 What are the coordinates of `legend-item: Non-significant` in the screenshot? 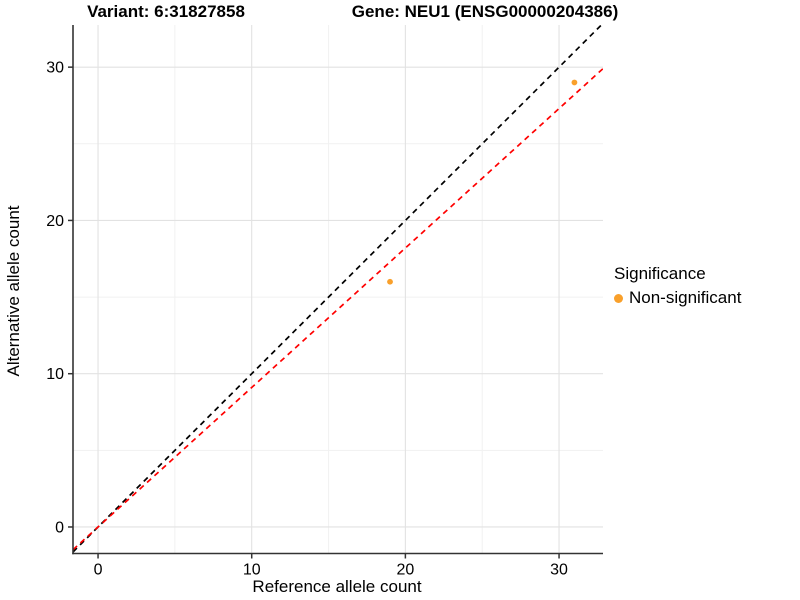 It's located at (677, 298).